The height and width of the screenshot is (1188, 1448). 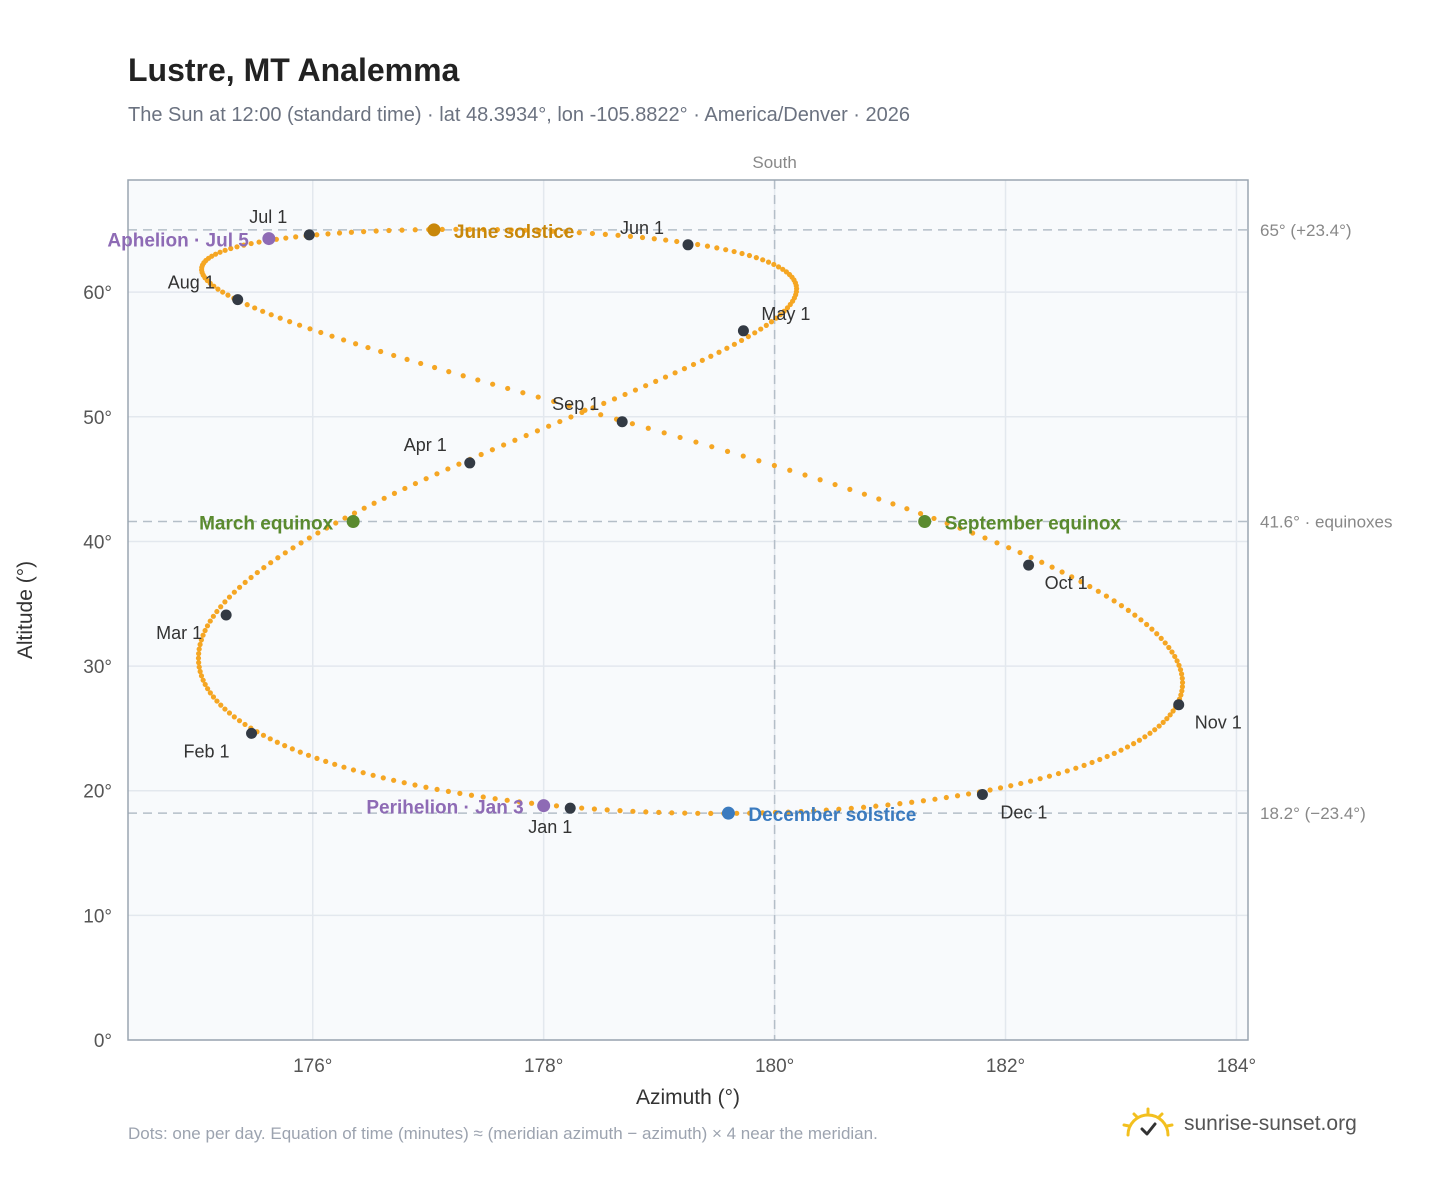 What do you see at coordinates (1238, 1124) in the screenshot?
I see `brand-logo: sunrise-sunset.org` at bounding box center [1238, 1124].